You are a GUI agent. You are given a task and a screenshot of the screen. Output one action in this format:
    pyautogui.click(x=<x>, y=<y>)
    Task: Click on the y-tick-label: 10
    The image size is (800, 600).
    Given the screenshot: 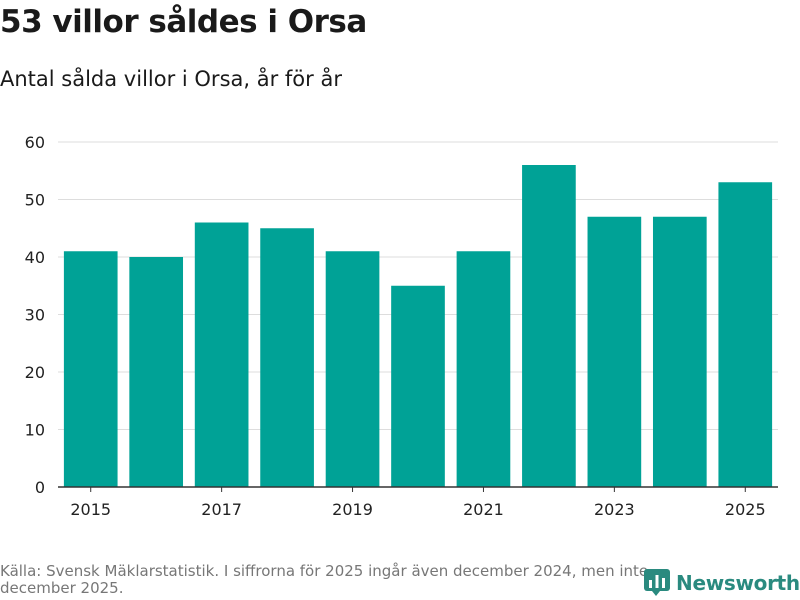 What is the action you would take?
    pyautogui.click(x=35, y=430)
    